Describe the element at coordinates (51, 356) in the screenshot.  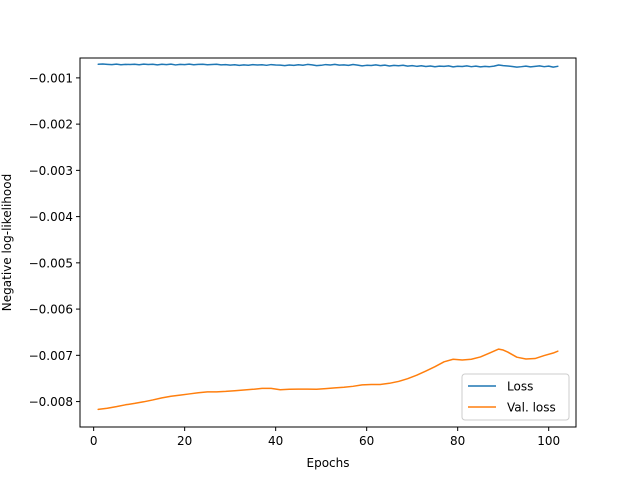
I see `y-tick-label: −0.007` at that location.